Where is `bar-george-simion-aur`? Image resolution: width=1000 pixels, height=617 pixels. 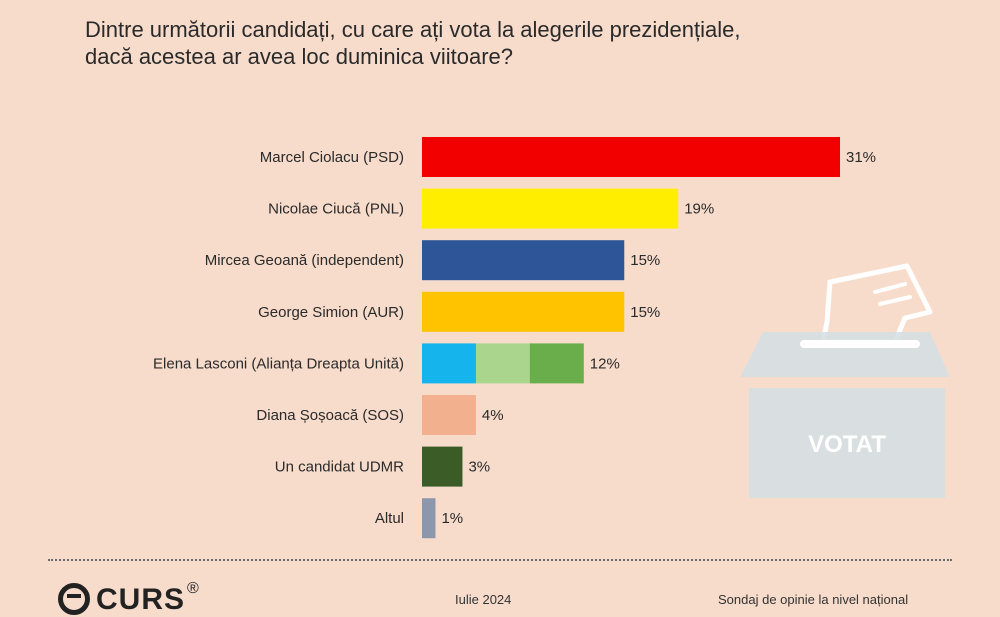
bar-george-simion-aur is located at coordinates (523, 311).